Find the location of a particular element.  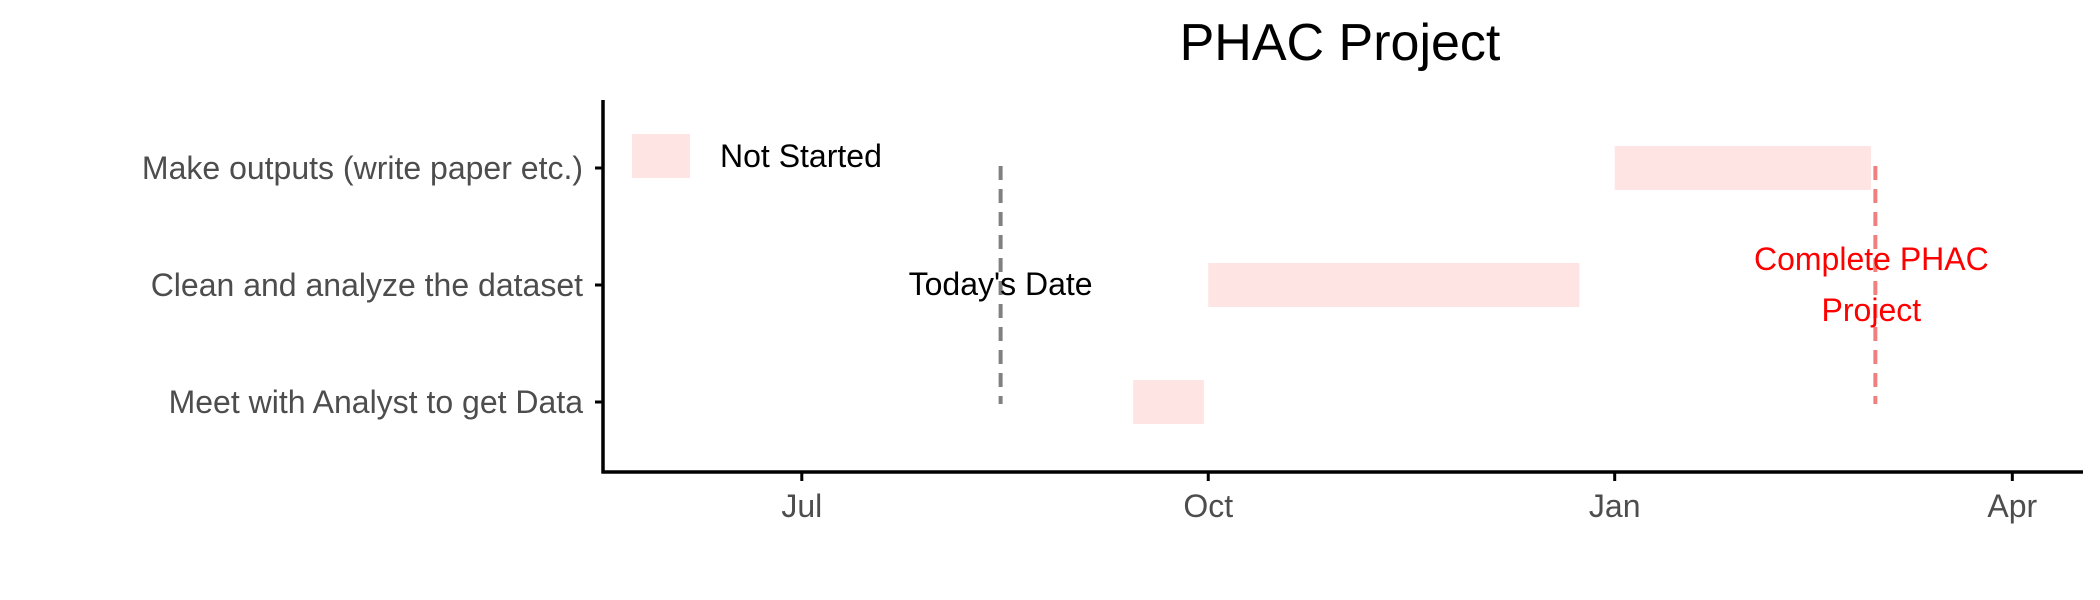

deadline-label: Project is located at coordinates (1872, 310).